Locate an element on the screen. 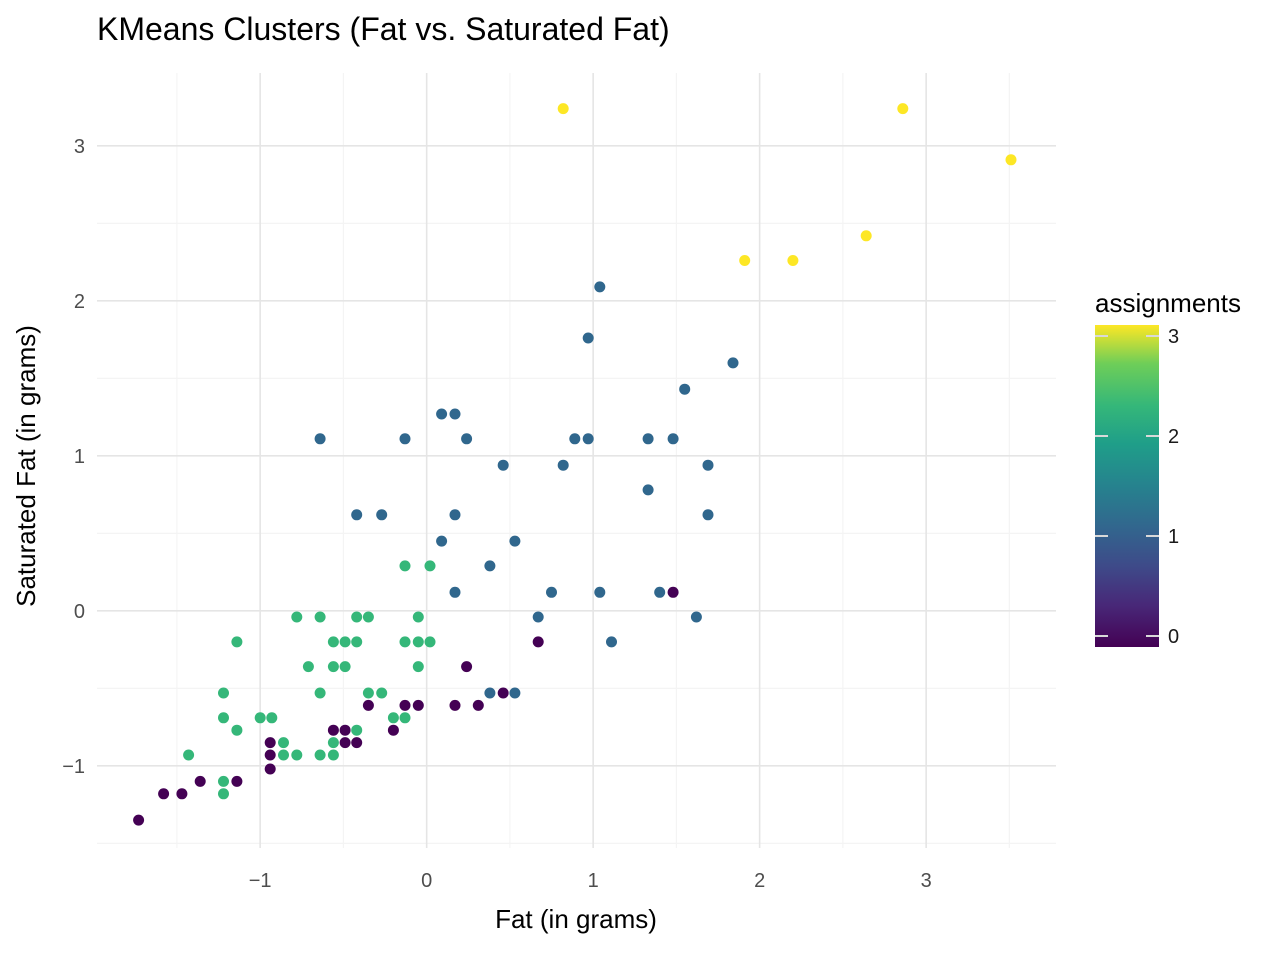 The image size is (1280, 960). colorbar-tick-label: 0 is located at coordinates (1173, 637).